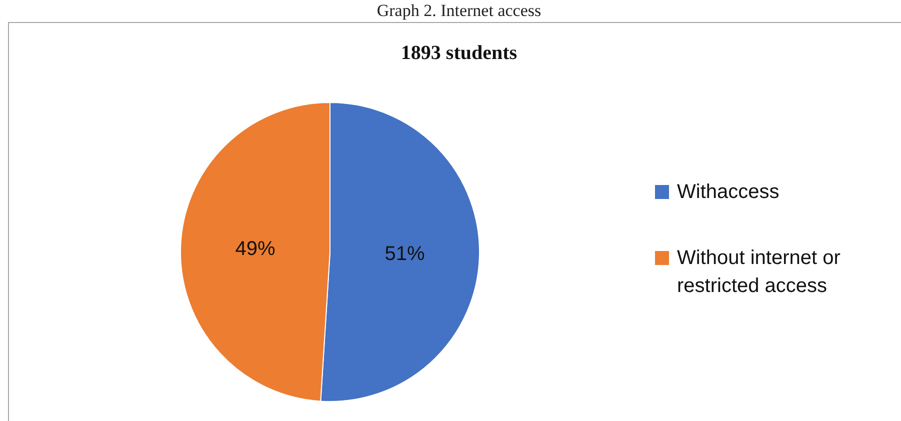 This screenshot has width=901, height=421. Describe the element at coordinates (255, 249) in the screenshot. I see `data-label: 49%` at that location.